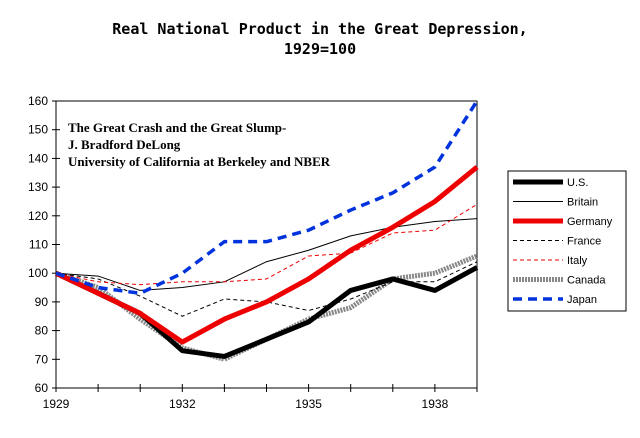 The width and height of the screenshot is (640, 438). I want to click on annotation-line: J. Bradford DeLong, so click(124, 144).